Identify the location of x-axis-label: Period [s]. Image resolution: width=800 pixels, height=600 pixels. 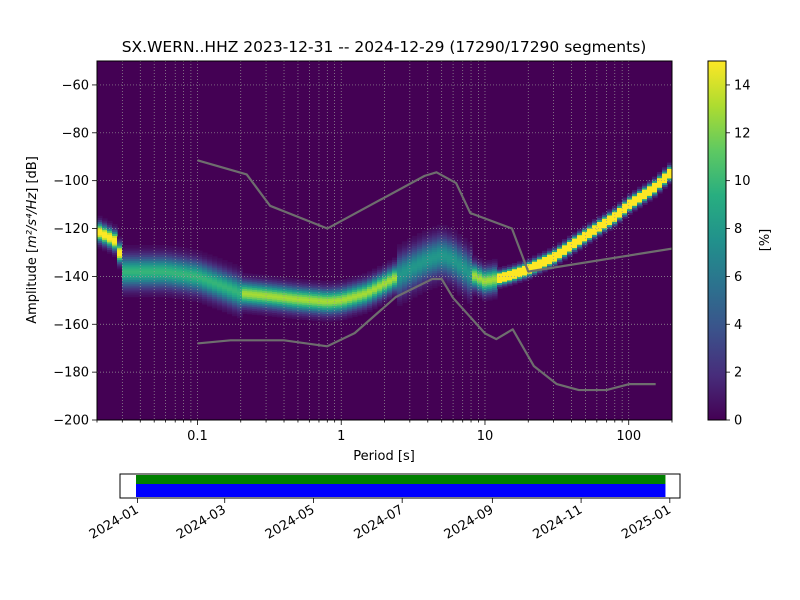
(384, 456).